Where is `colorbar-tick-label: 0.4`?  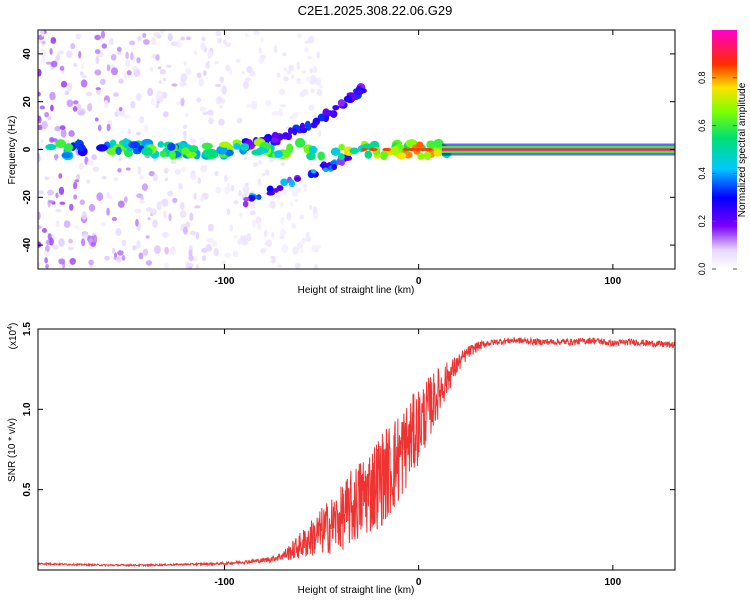 colorbar-tick-label: 0.4 is located at coordinates (702, 173).